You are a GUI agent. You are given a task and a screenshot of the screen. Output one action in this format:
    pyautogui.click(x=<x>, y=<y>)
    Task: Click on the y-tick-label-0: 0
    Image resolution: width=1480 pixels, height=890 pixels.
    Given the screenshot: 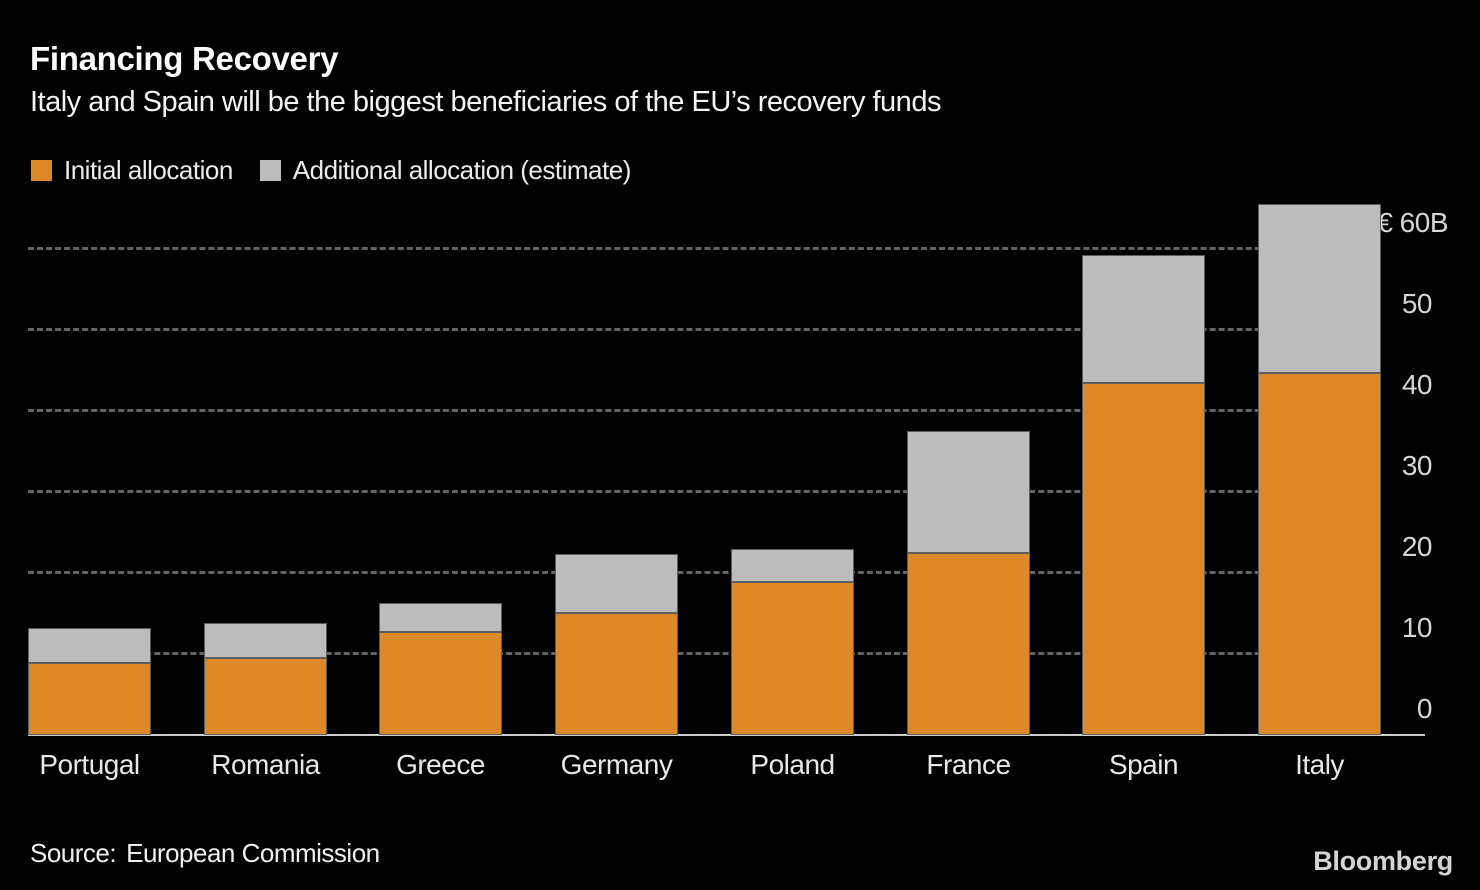 What is the action you would take?
    pyautogui.click(x=1424, y=708)
    